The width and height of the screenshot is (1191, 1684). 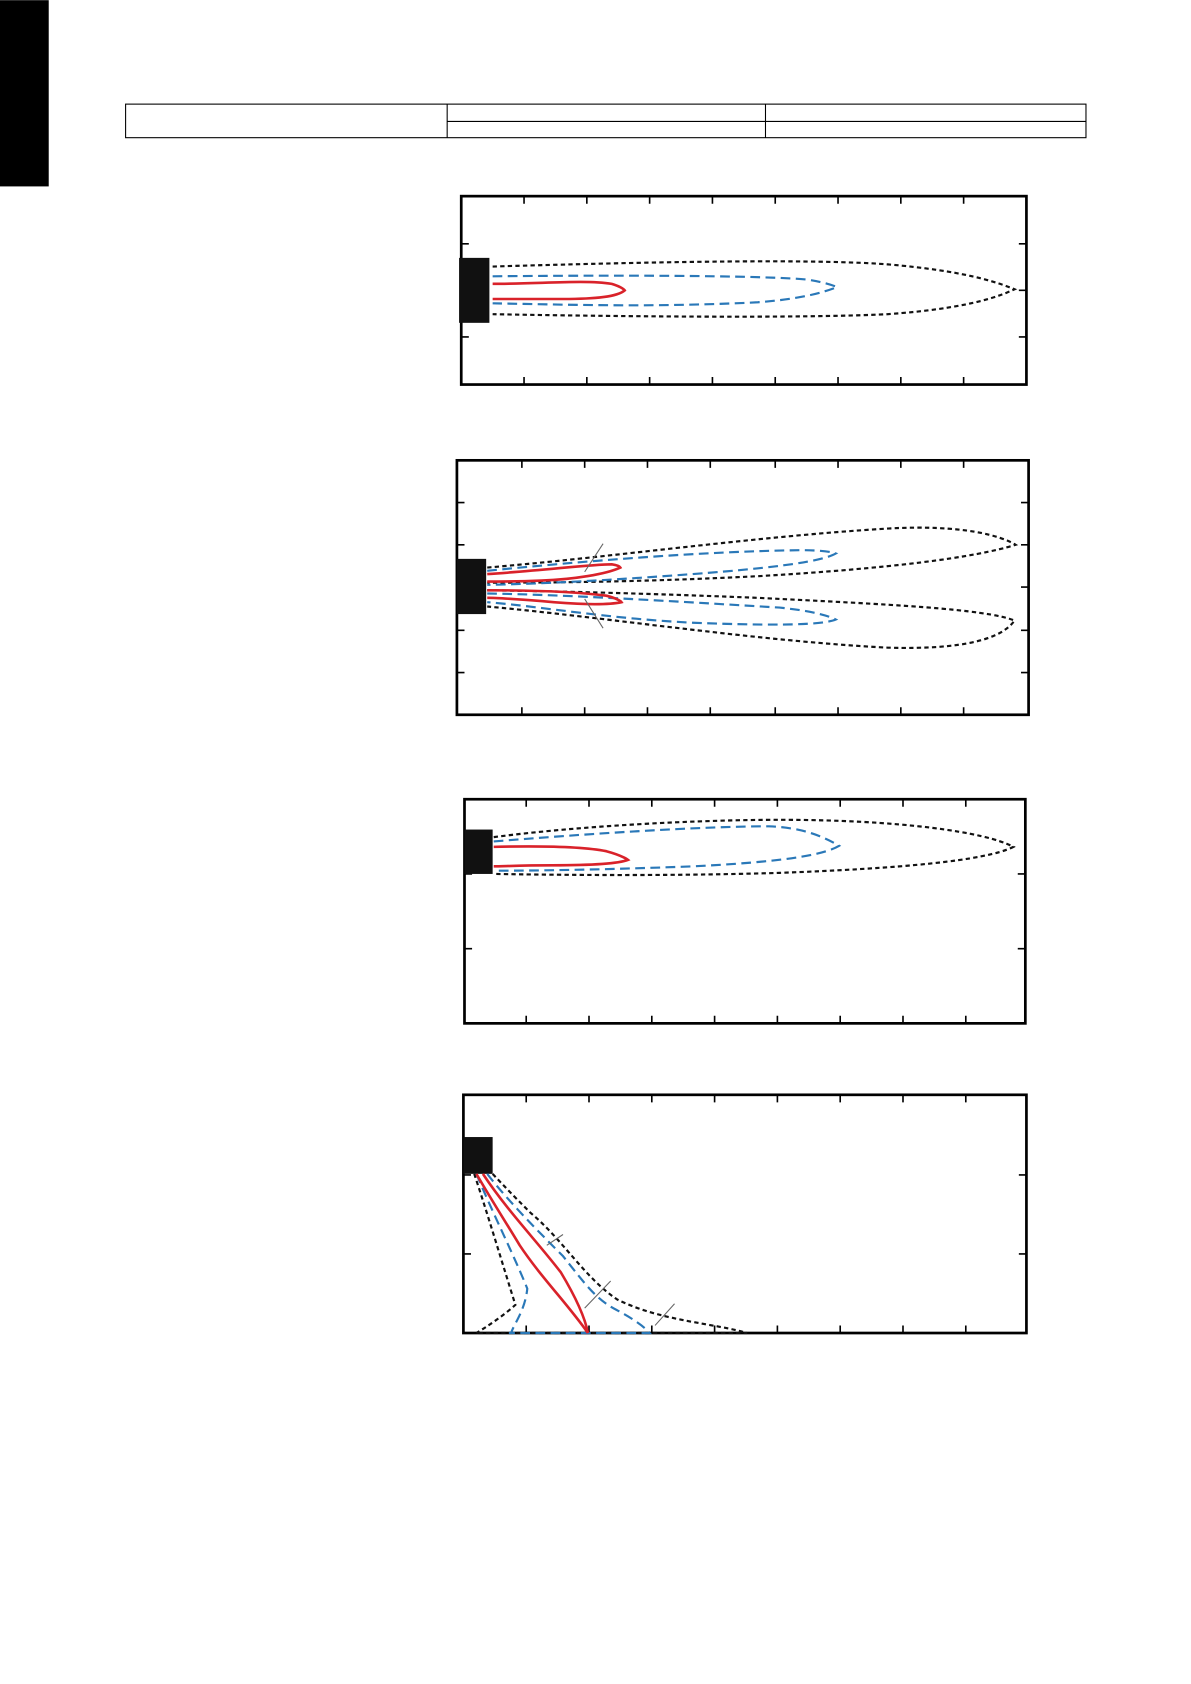 What do you see at coordinates (606, 121) in the screenshot?
I see `table` at bounding box center [606, 121].